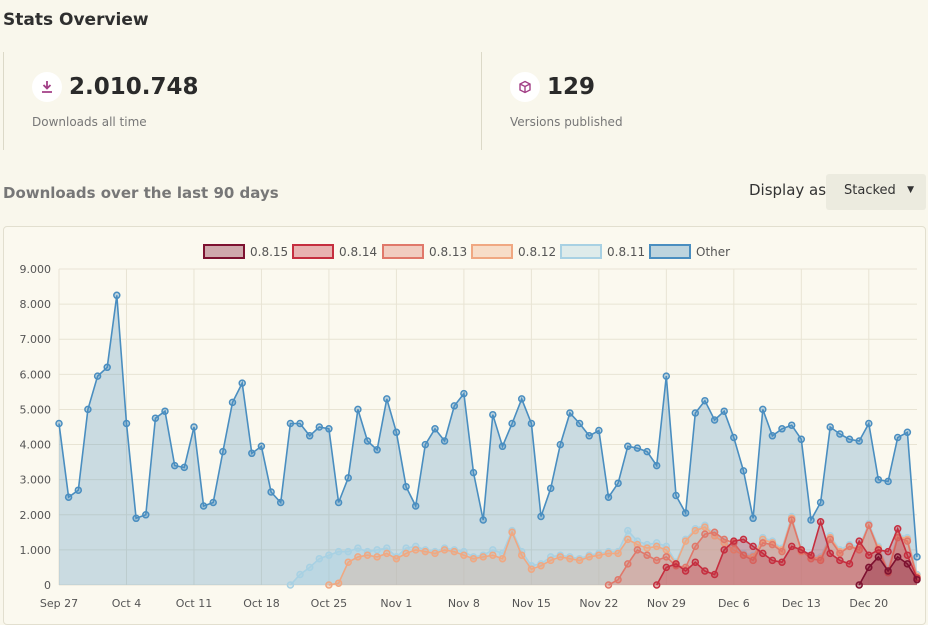 The image size is (928, 625). Describe the element at coordinates (666, 603) in the screenshot. I see `x-tick-label: Nov 29` at that location.